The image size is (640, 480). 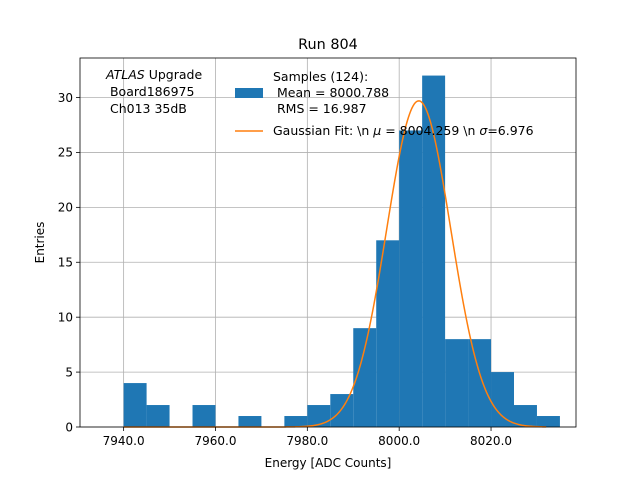 I want to click on y-tick-label-6: 30, so click(x=65, y=98).